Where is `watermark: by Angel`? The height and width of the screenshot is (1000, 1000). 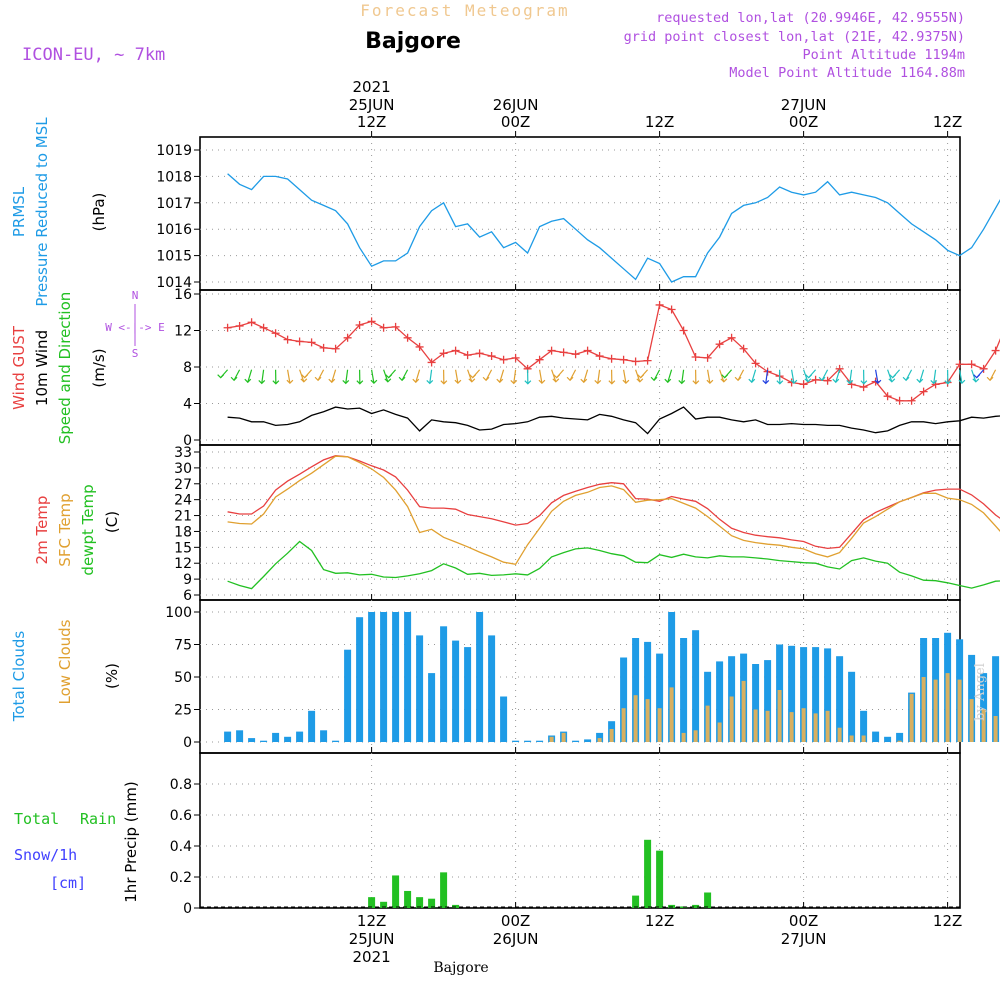 watermark: by Angel is located at coordinates (980, 692).